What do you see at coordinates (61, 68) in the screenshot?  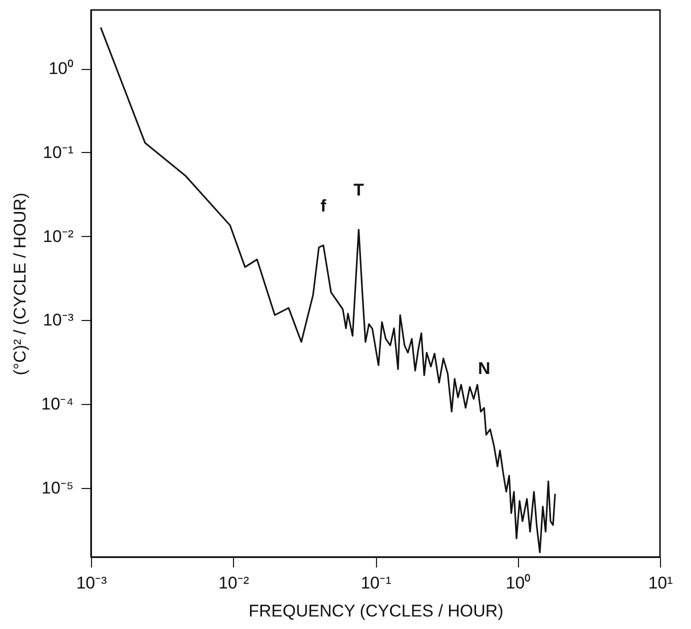 I see `y-tick-label: 10⁰` at bounding box center [61, 68].